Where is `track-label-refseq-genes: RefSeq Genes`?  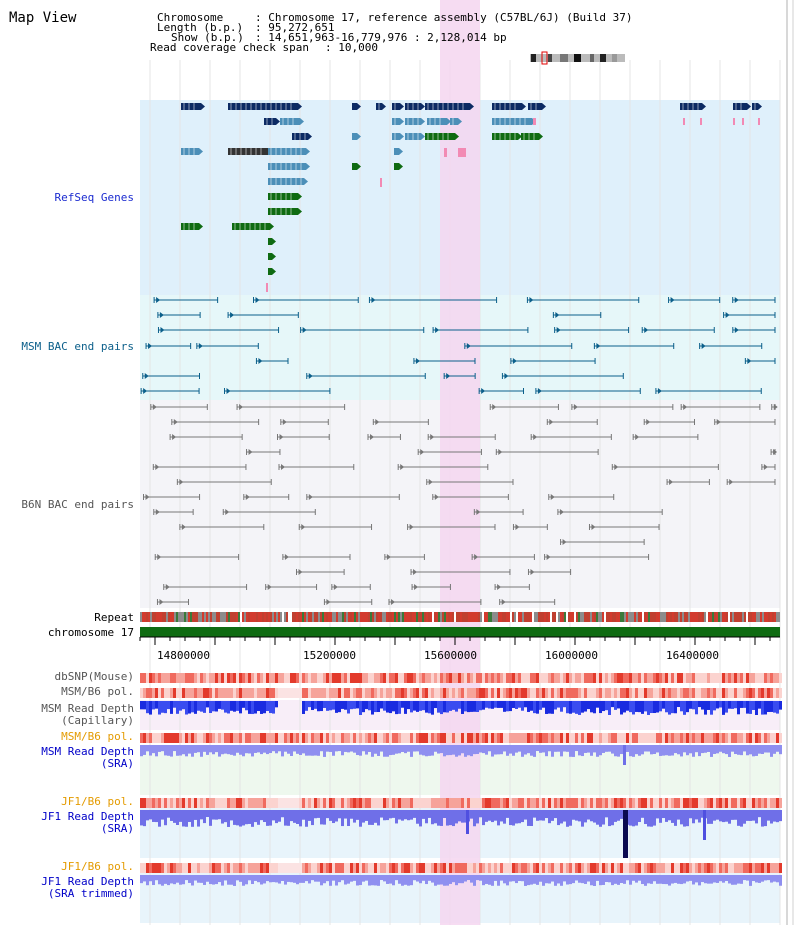
track-label-refseq-genes: RefSeq Genes is located at coordinates (94, 197).